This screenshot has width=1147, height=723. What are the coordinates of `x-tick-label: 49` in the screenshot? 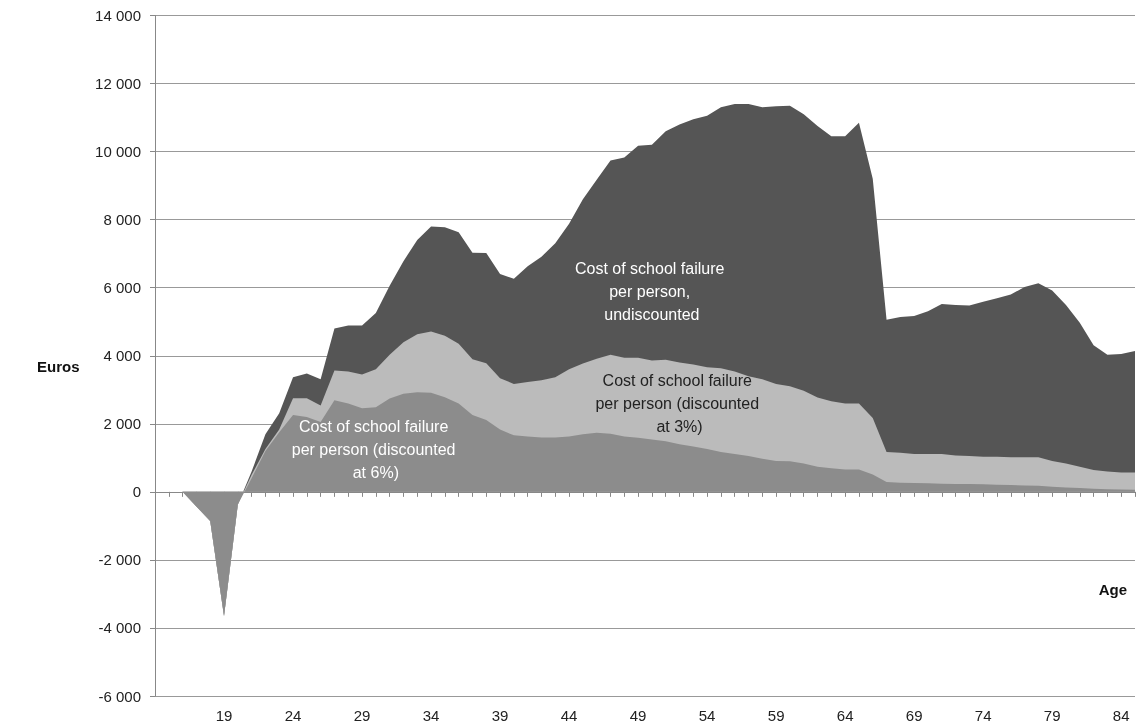 It's located at (638, 715).